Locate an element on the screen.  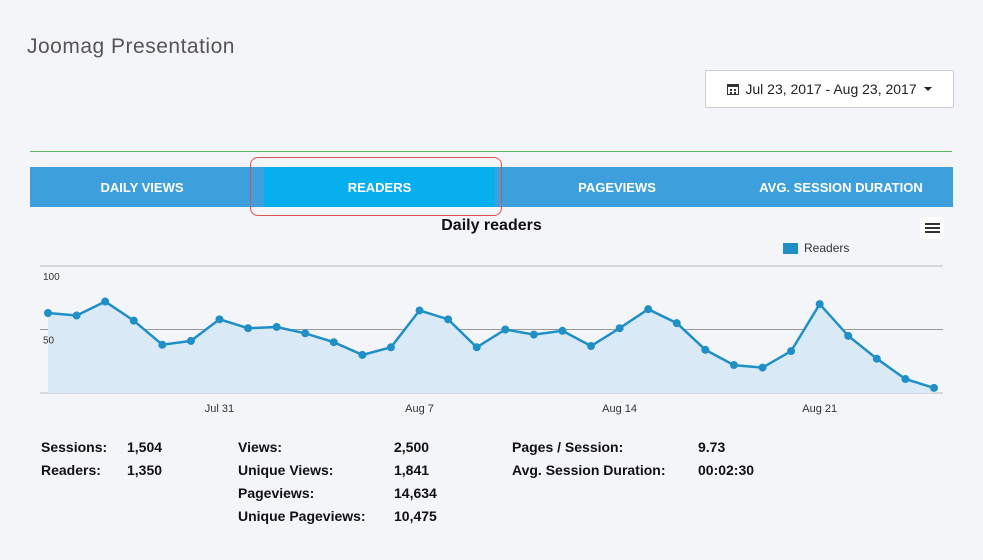
stat-pageviews: Pageviews: 14,634 is located at coordinates (337, 493).